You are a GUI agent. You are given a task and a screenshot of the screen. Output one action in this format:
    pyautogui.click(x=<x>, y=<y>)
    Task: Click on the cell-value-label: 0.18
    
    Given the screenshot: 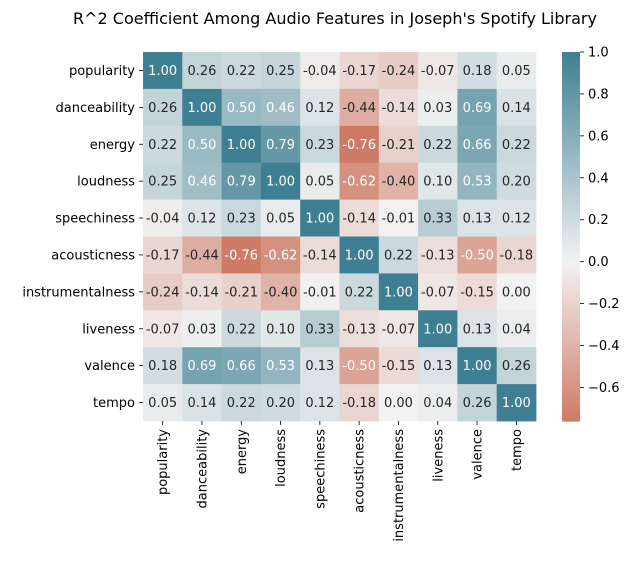 What is the action you would take?
    pyautogui.click(x=162, y=366)
    